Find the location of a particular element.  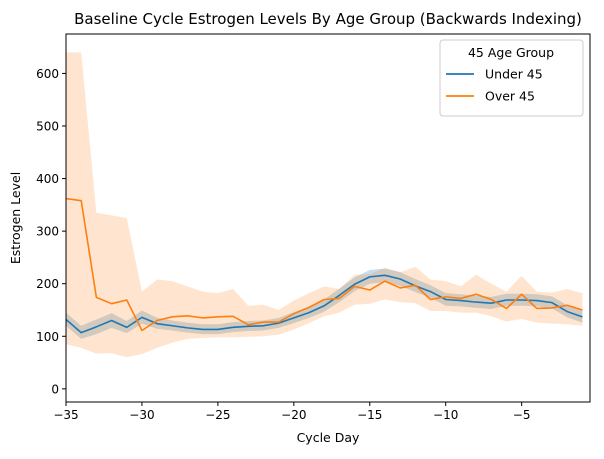

legend-label-under-45: Under 45 is located at coordinates (514, 74).